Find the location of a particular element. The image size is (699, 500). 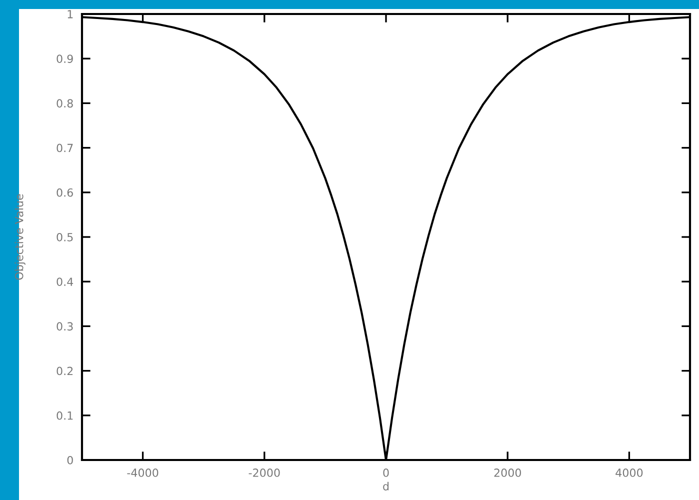

y-tick-label: 0.7 is located at coordinates (64, 148).